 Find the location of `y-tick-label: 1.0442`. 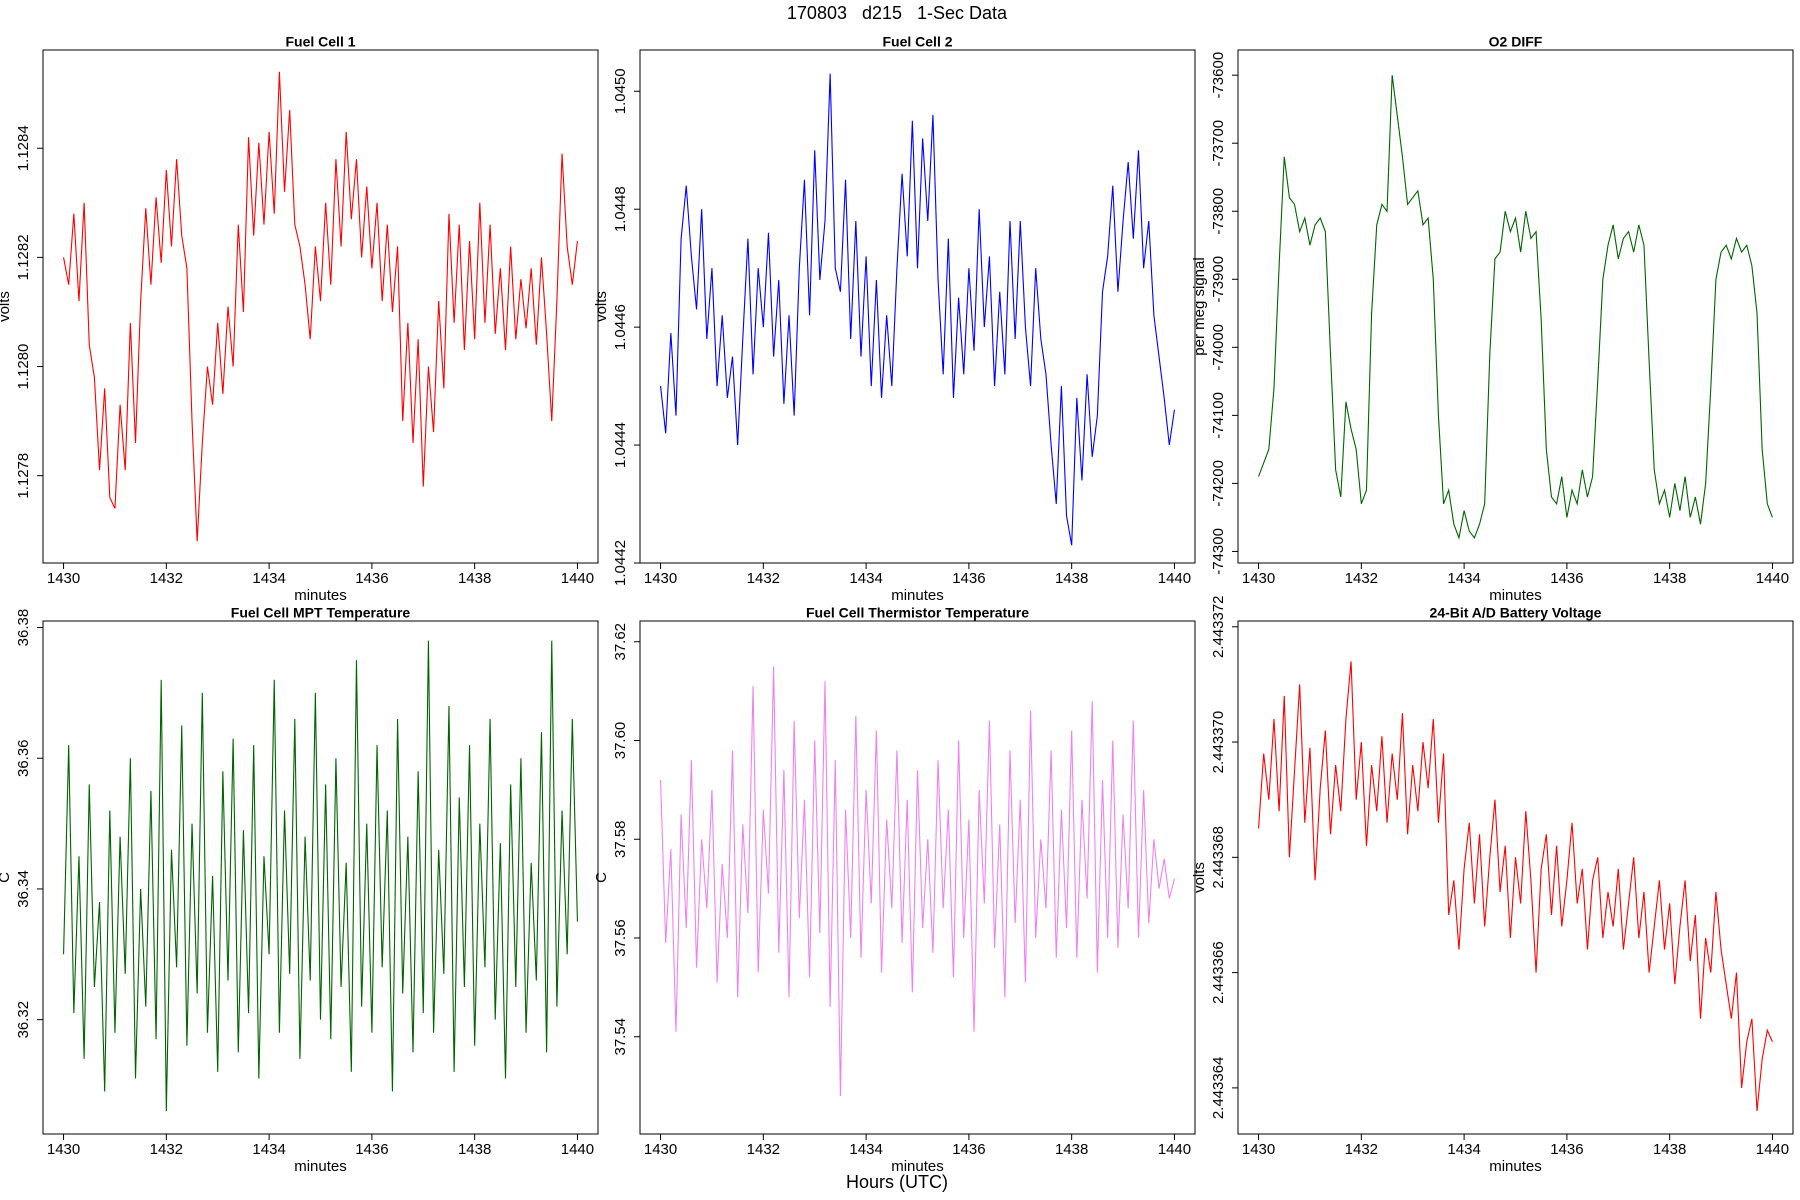

y-tick-label: 1.0442 is located at coordinates (620, 563).